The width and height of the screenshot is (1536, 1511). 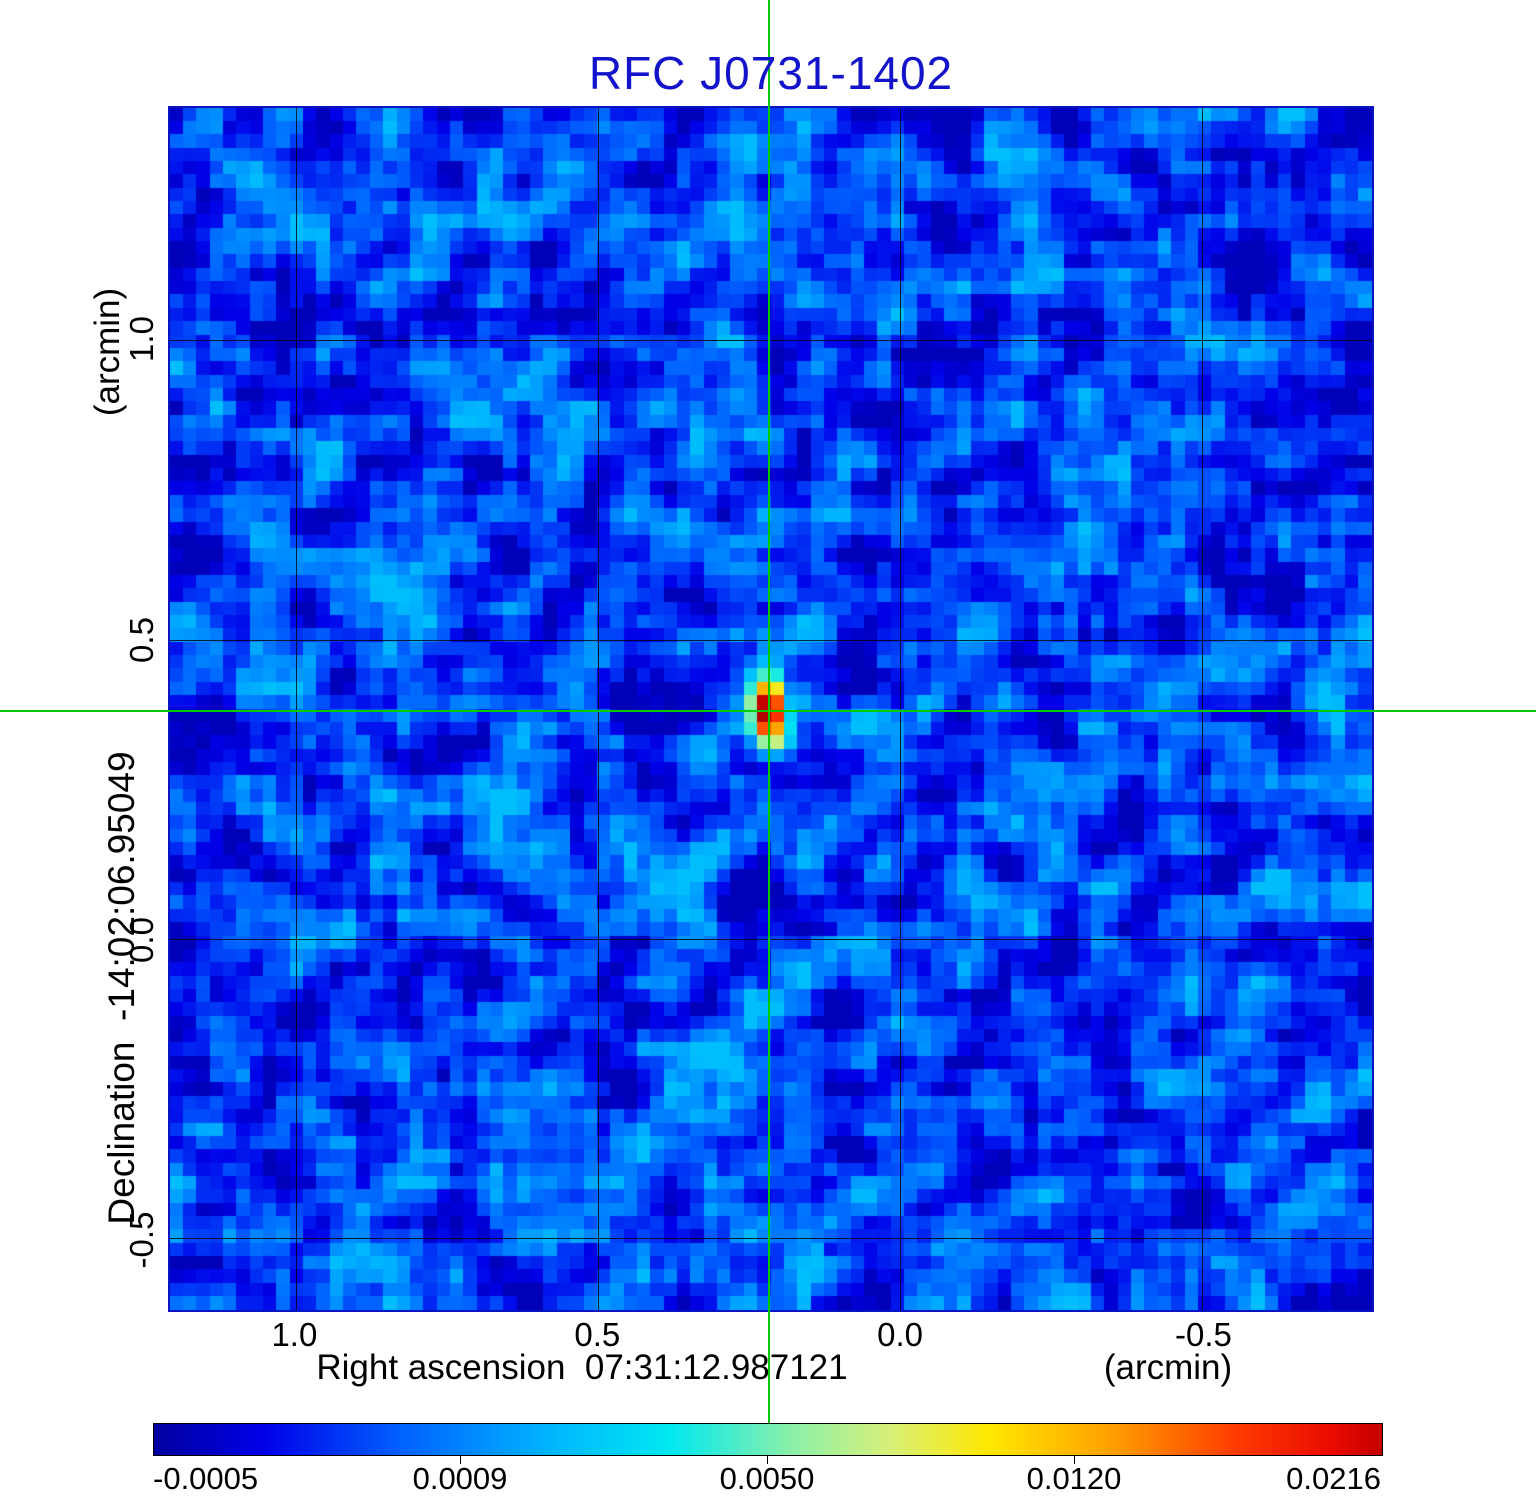 I want to click on colorbar-labels: -0.0005 0.0009 0.0050 0.0120 0.0216, so click(x=767, y=1479).